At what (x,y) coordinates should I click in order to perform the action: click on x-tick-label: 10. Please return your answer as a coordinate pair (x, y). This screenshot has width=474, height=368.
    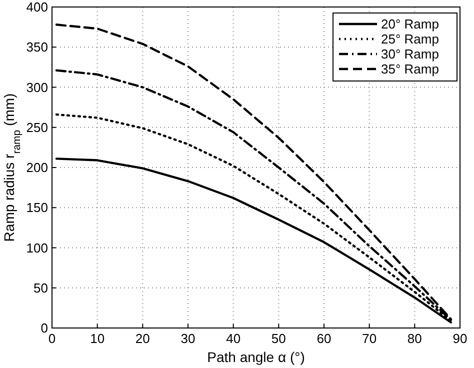
    Looking at the image, I should click on (97, 338).